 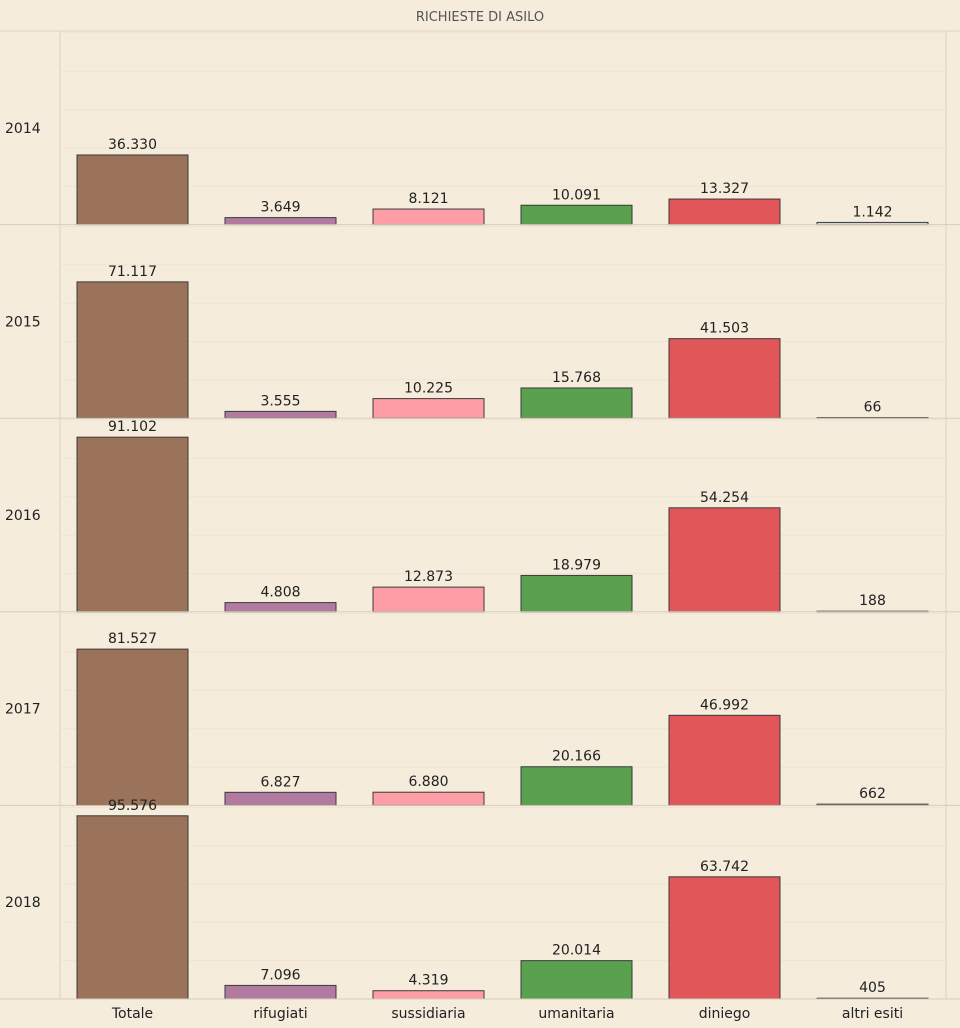 I want to click on bar-2015-Totale, so click(x=132, y=350).